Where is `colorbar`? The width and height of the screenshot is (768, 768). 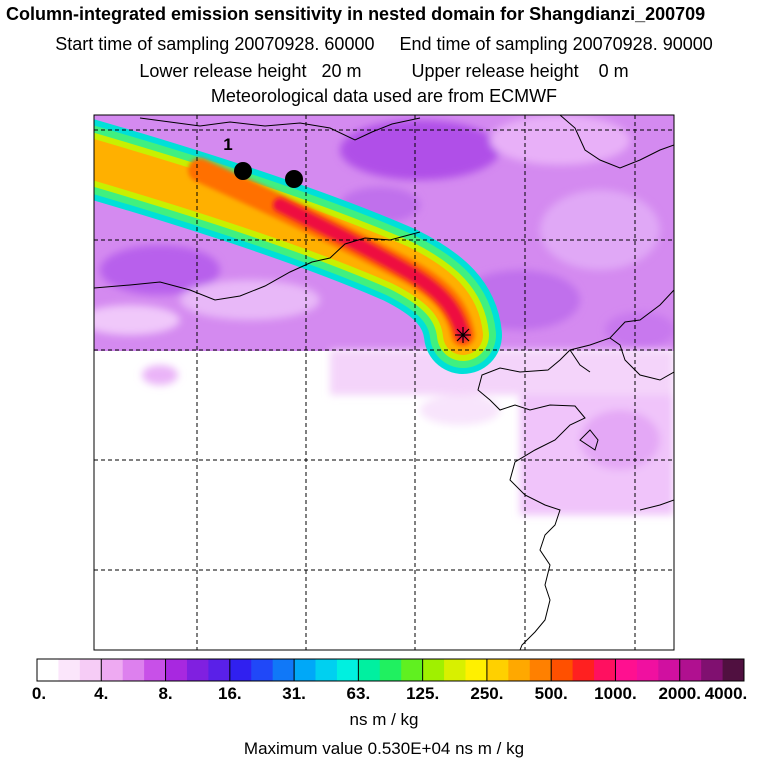
colorbar is located at coordinates (390, 670).